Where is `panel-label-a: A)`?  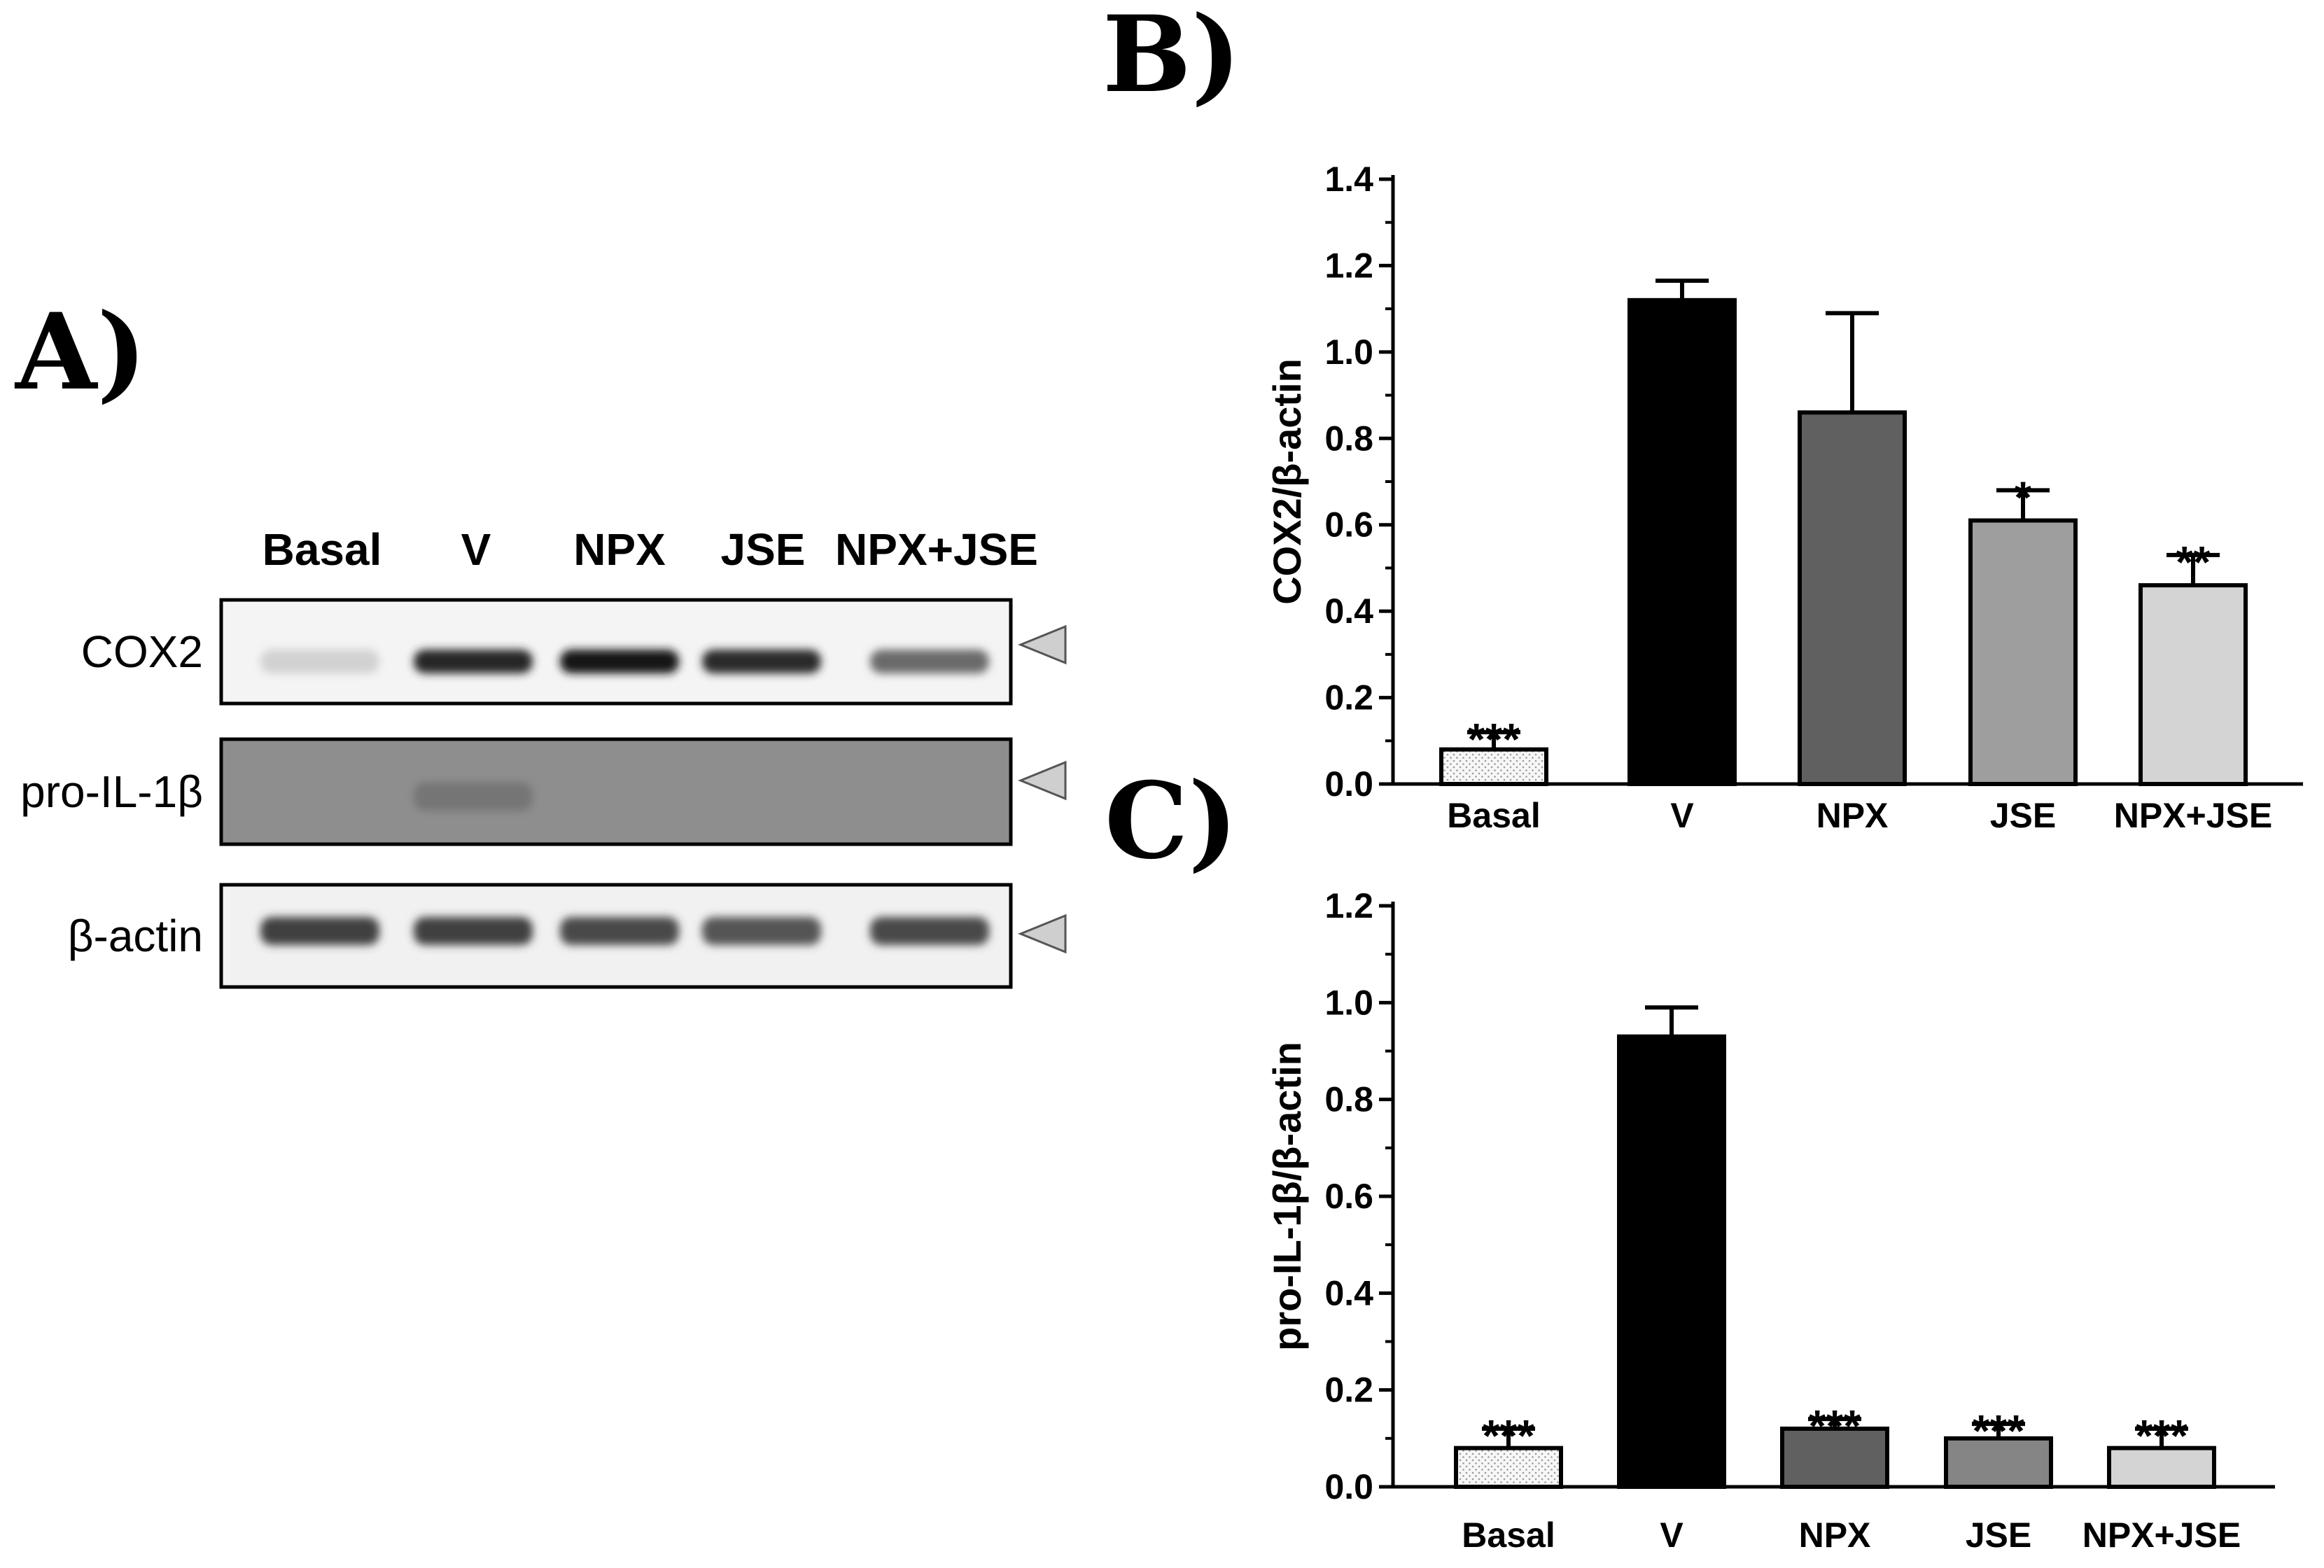
panel-label-a: A) is located at coordinates (80, 352).